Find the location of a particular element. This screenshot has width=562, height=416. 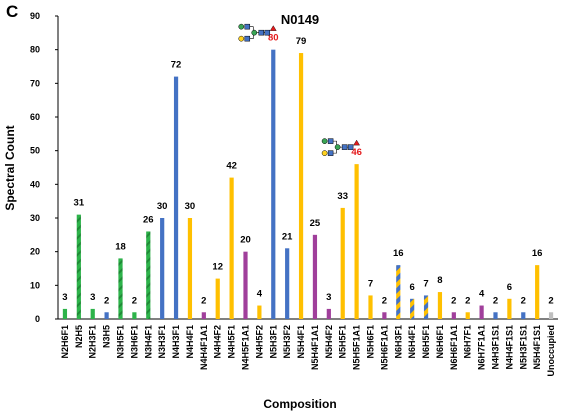

x-tick-label: N6H7F1 is located at coordinates (468, 342).